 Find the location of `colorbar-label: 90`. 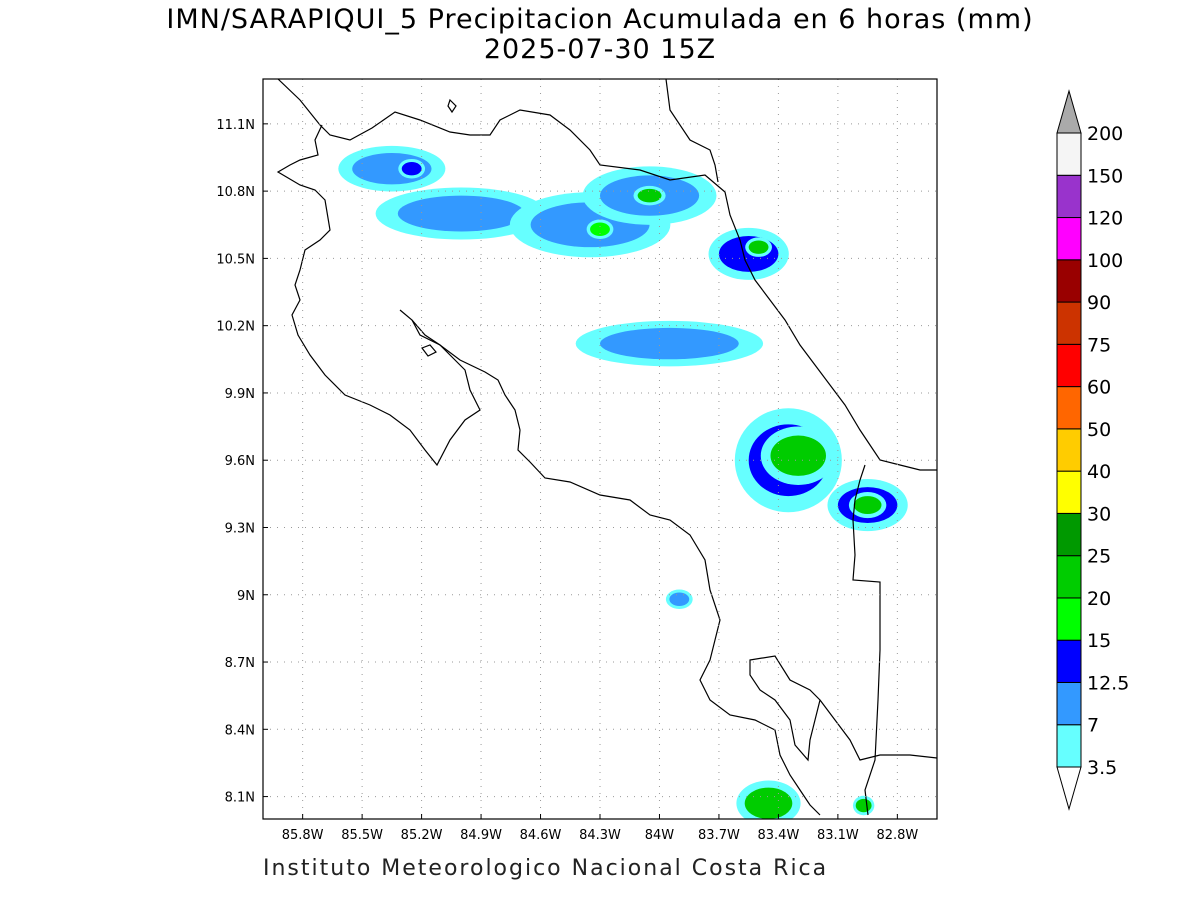

colorbar-label: 90 is located at coordinates (1099, 303).